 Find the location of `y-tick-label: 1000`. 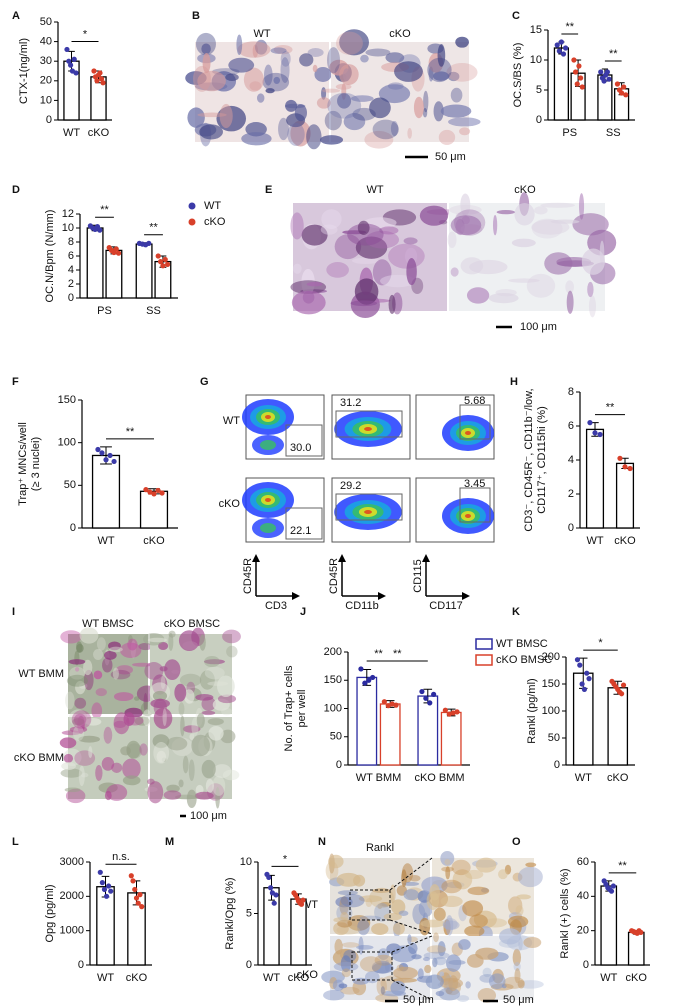

y-tick-label: 1000 is located at coordinates (72, 931).